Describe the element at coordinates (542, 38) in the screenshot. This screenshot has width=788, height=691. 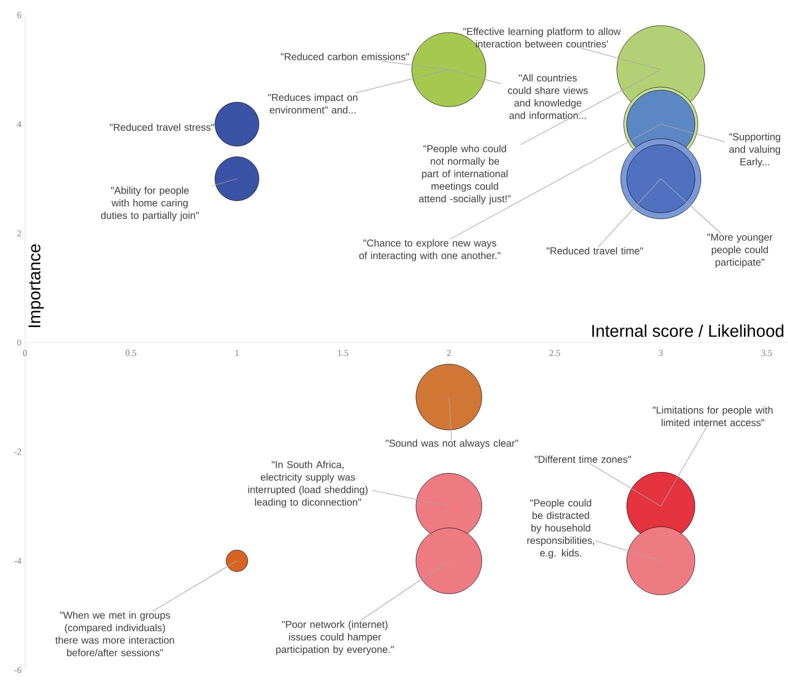
I see `annotation: "Effective learning platform to allow interaction between countries'` at that location.